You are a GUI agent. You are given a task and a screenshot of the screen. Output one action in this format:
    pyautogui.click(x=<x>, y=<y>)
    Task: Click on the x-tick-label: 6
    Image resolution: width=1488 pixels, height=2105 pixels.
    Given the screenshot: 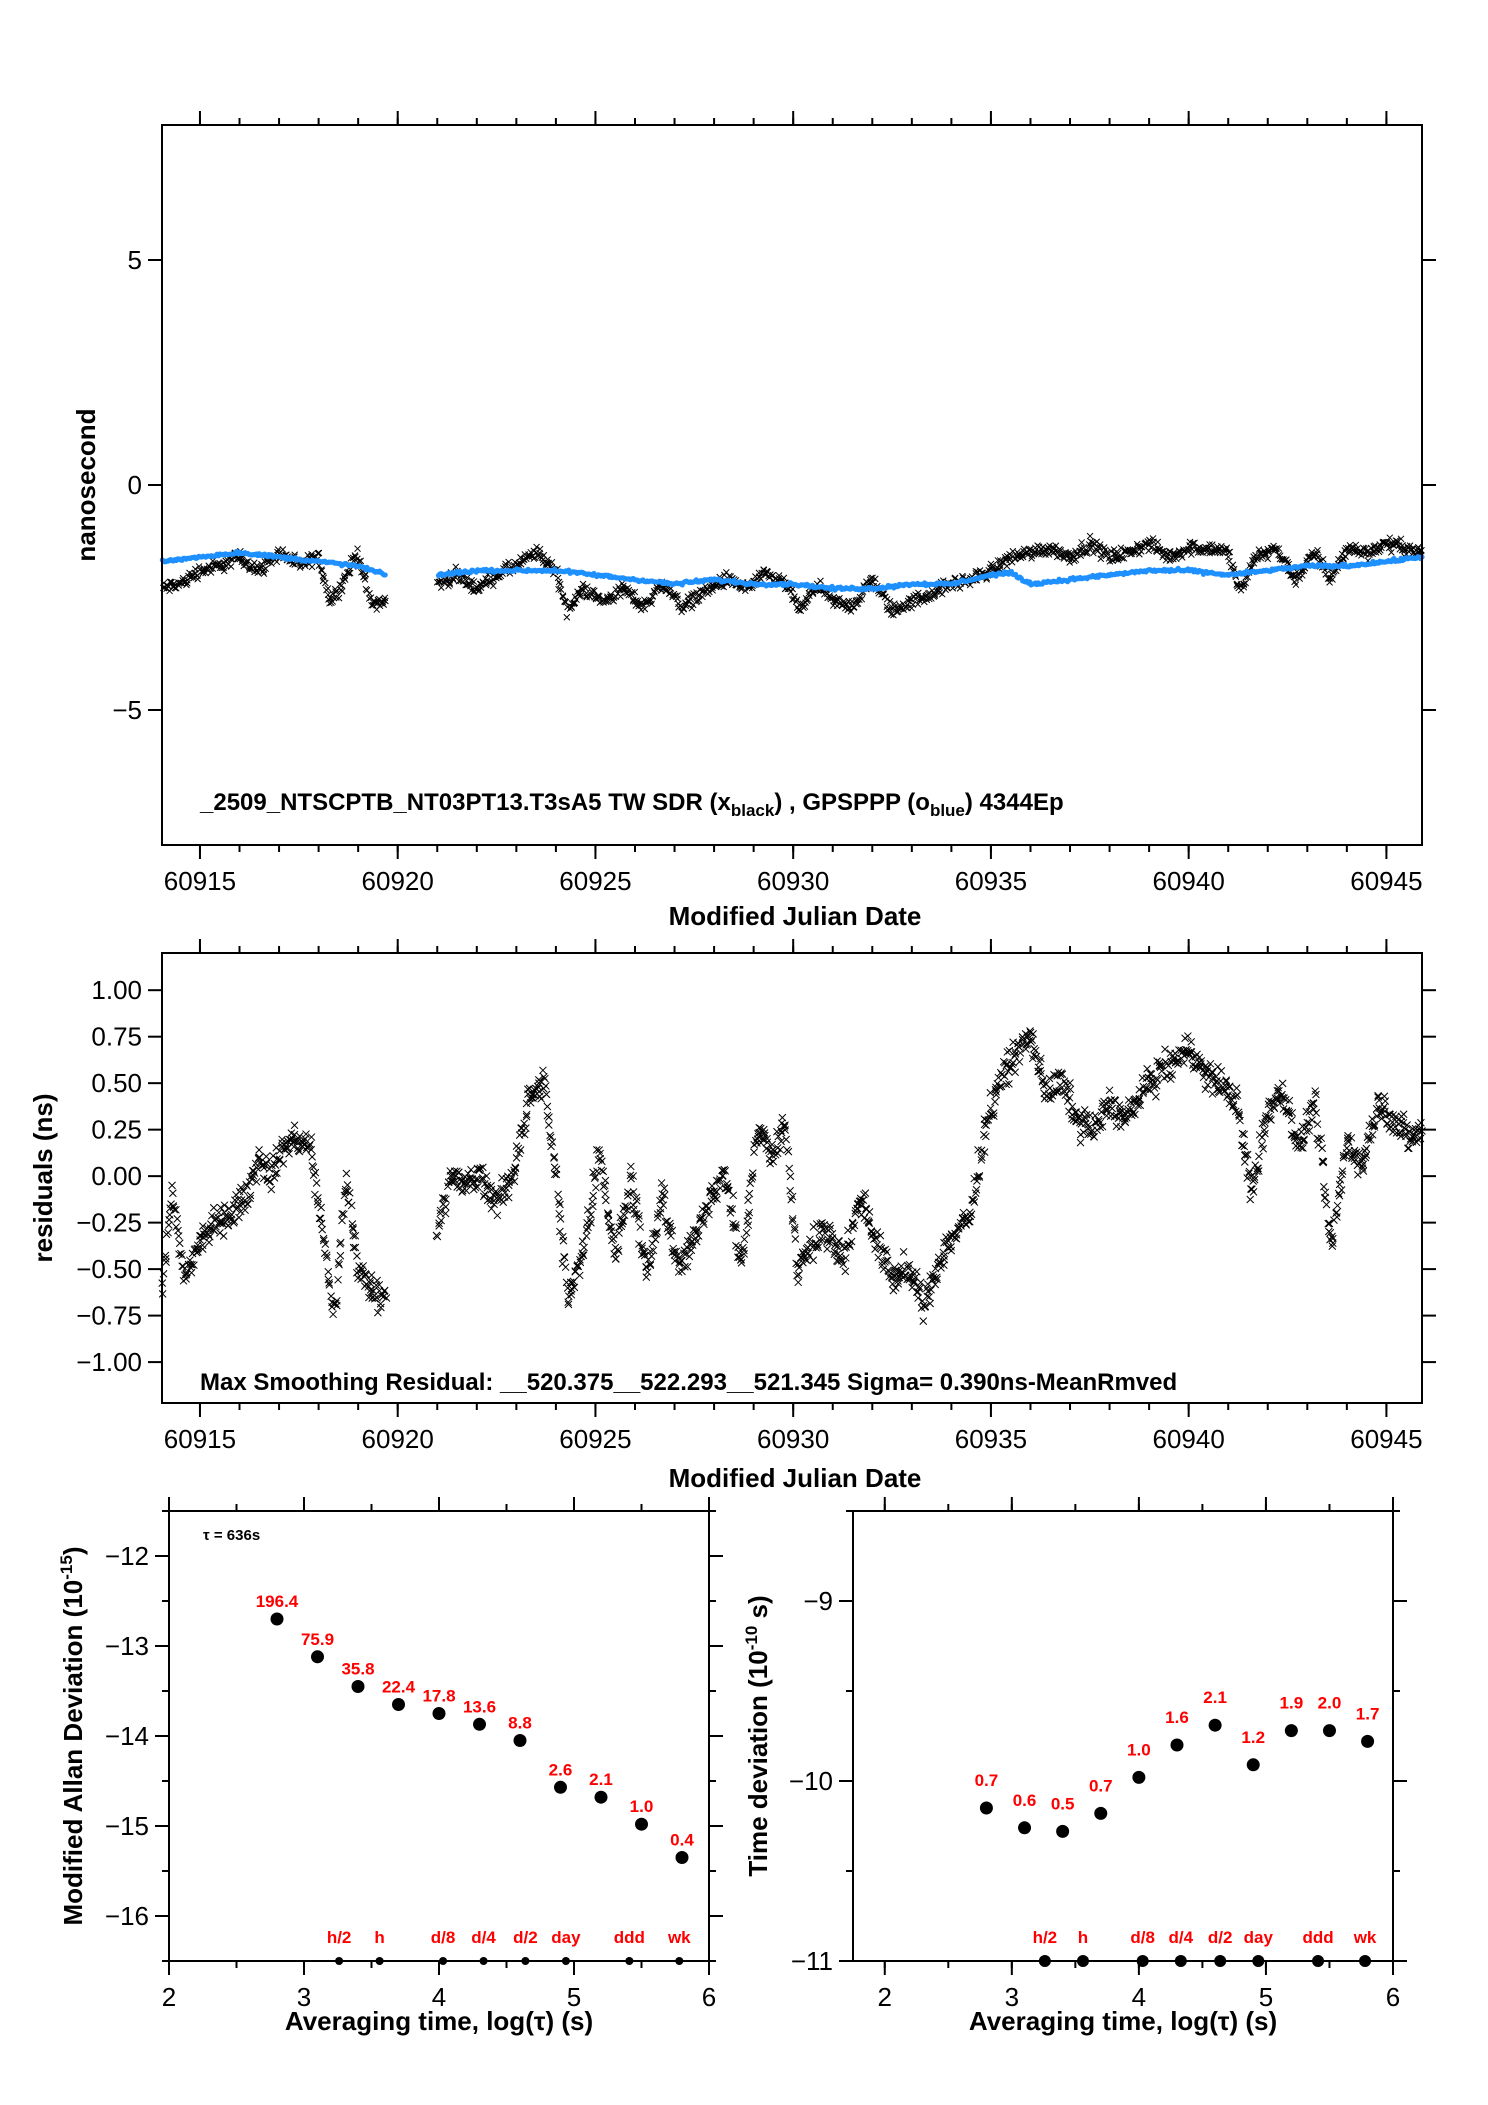 What is the action you would take?
    pyautogui.click(x=709, y=1997)
    